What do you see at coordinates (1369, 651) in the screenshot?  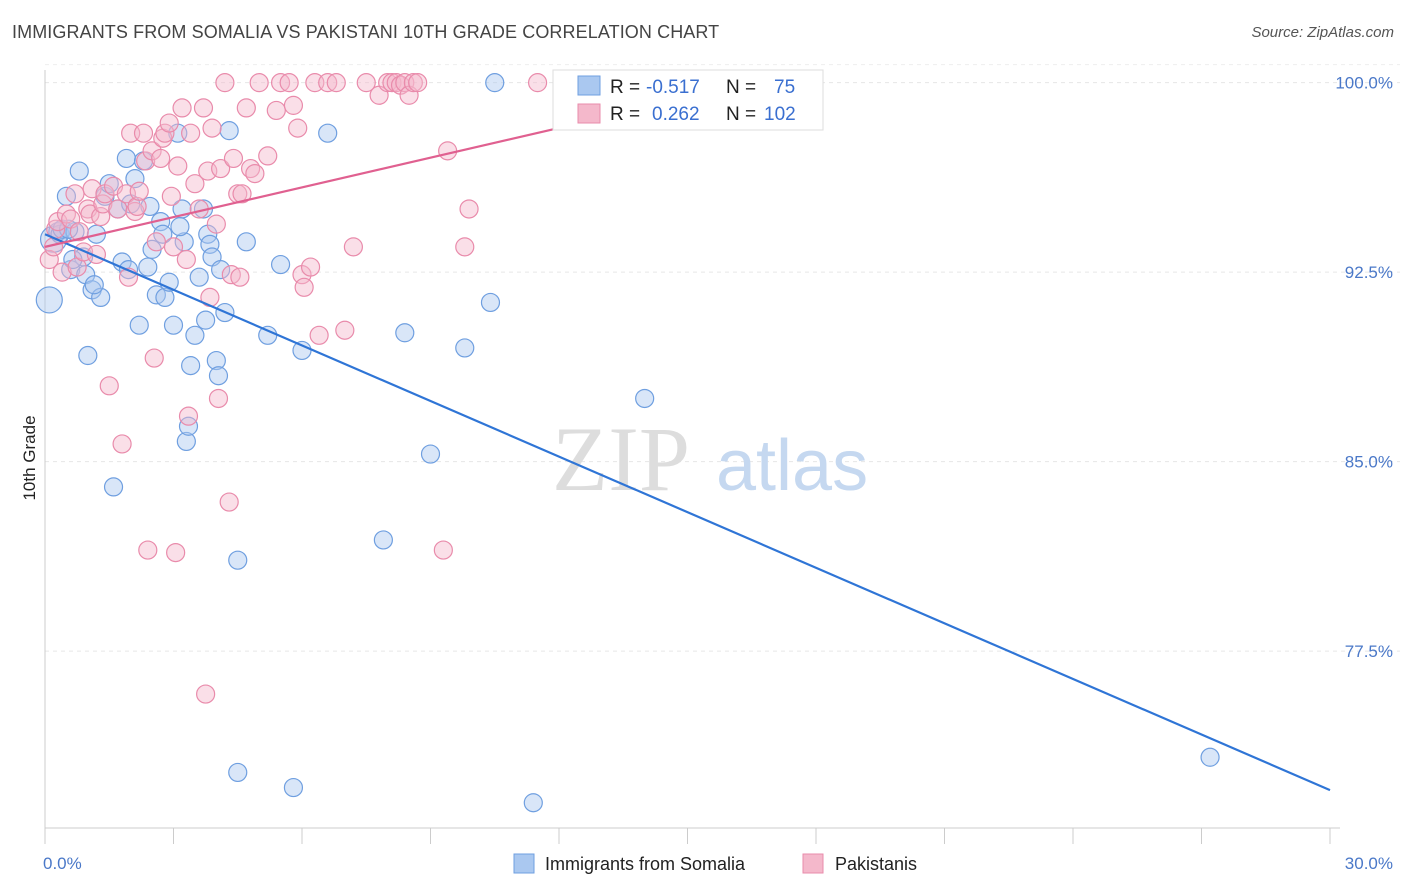 I see `y-tick-label-3: 77.5%` at bounding box center [1369, 651].